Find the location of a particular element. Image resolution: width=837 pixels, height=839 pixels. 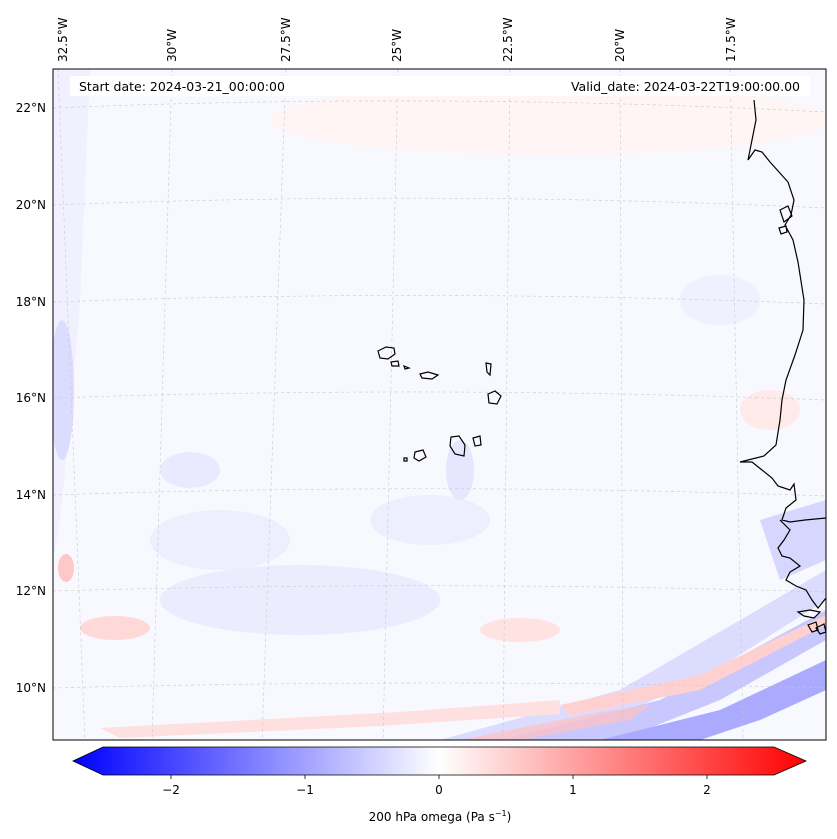

lat-label: 10°N is located at coordinates (31, 688).